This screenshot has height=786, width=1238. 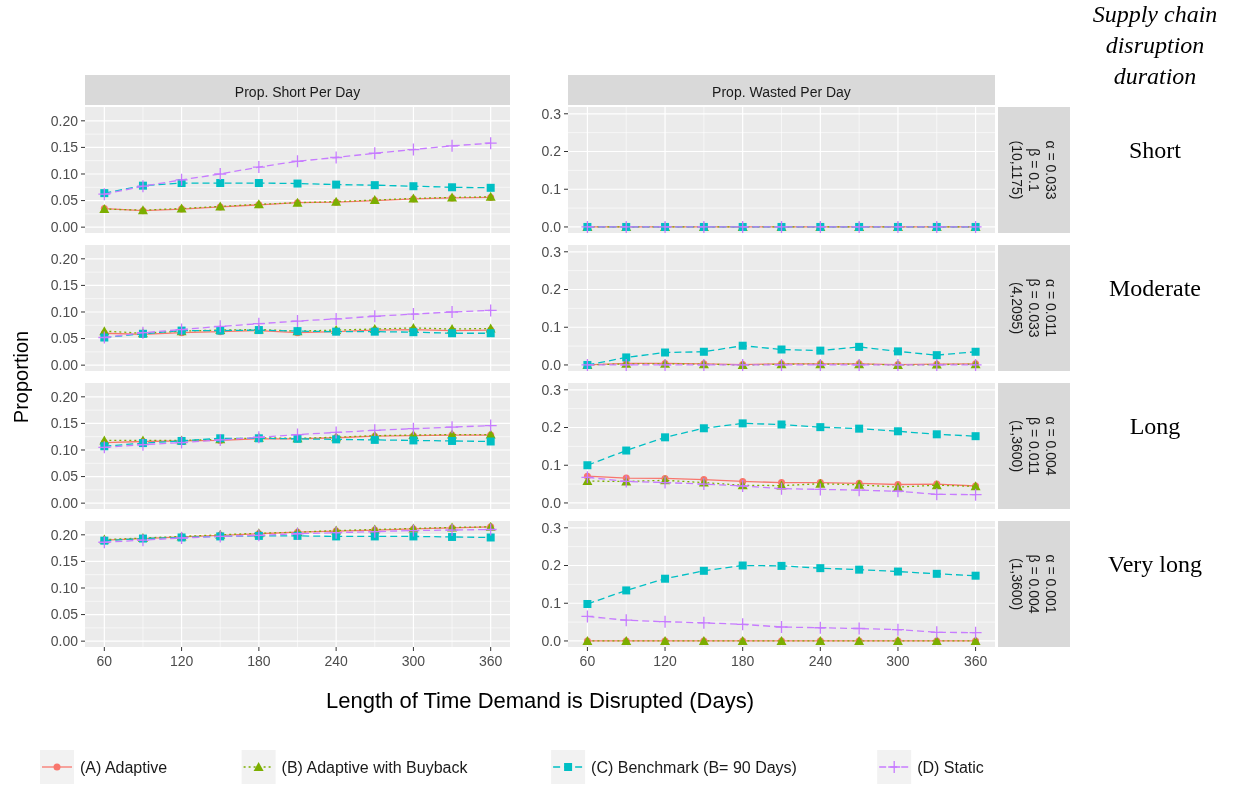 I want to click on chart-title: Prop. Wasted Per Day, so click(x=781, y=91).